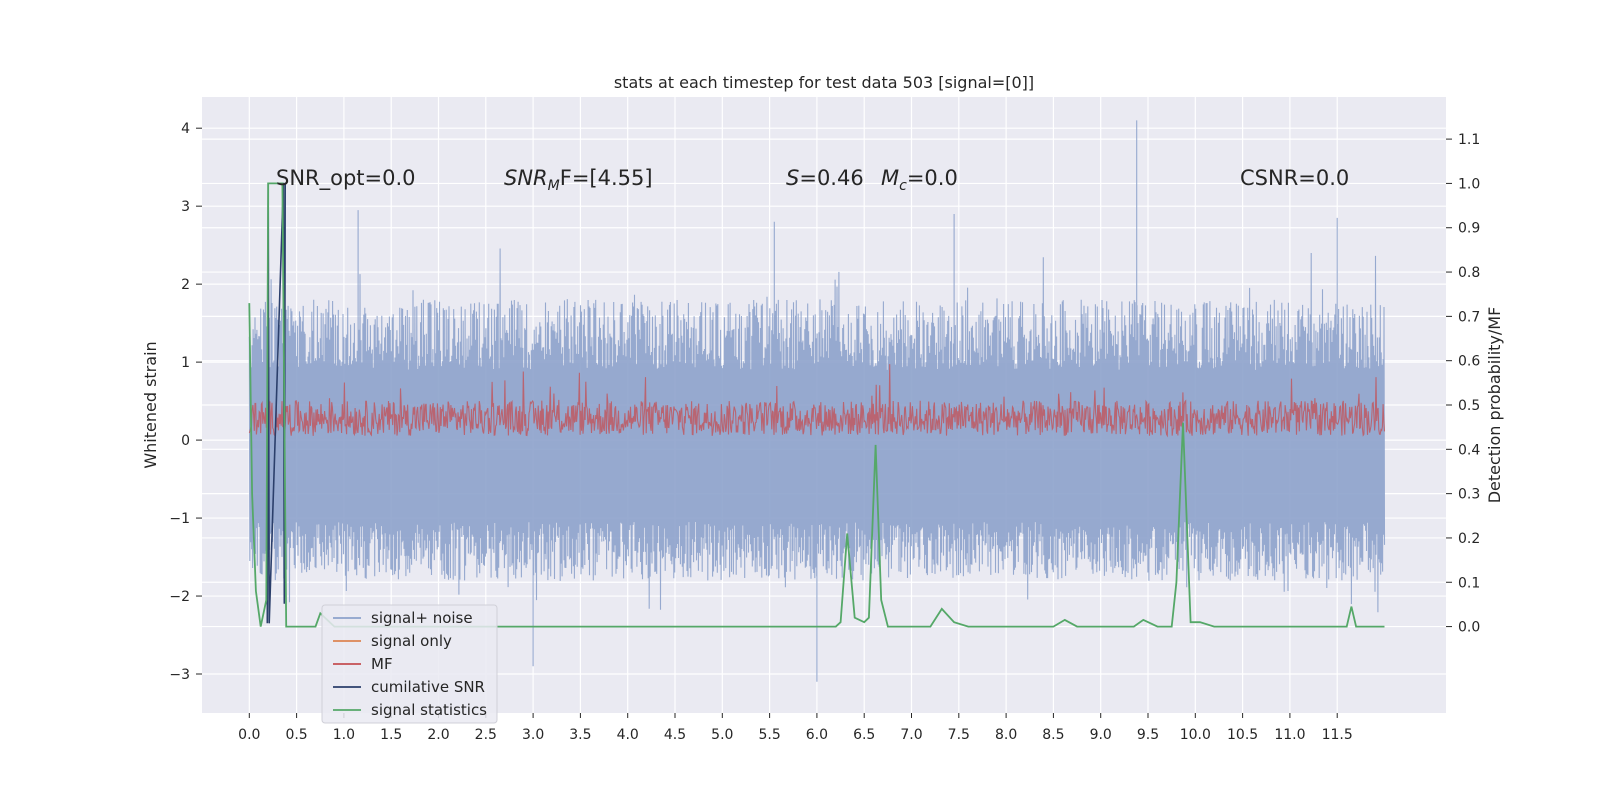 The width and height of the screenshot is (1600, 800). What do you see at coordinates (429, 710) in the screenshot?
I see `legend-label: signal statistics` at bounding box center [429, 710].